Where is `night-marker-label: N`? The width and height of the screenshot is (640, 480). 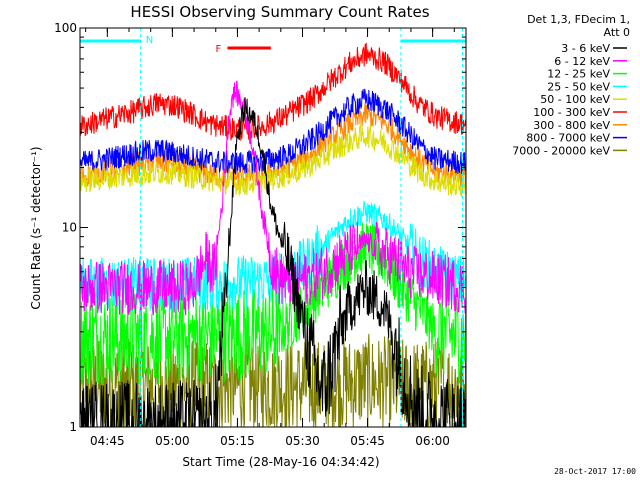
night-marker-label: N is located at coordinates (149, 40).